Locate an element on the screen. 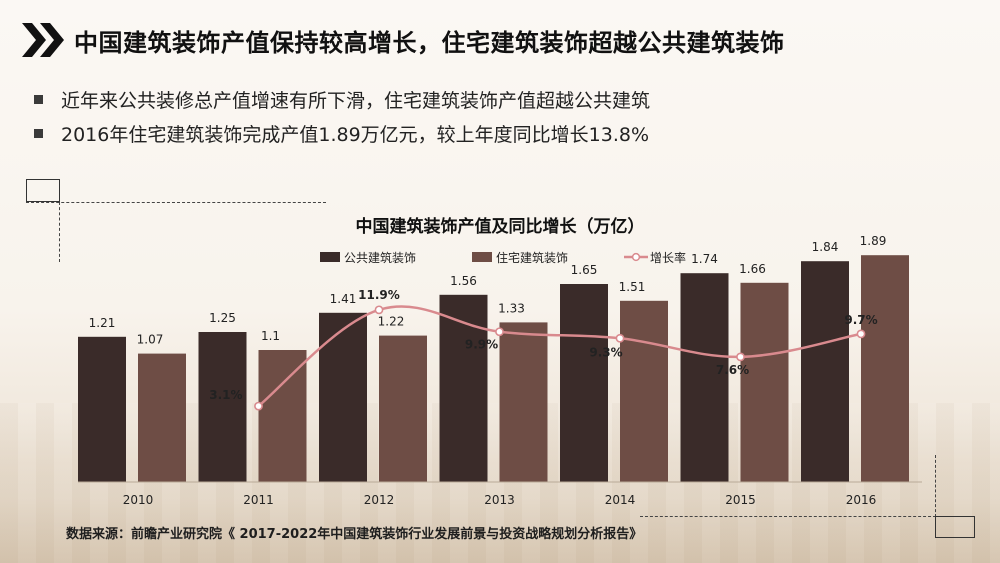 The width and height of the screenshot is (1000, 563). bar-label-public: 1.56 is located at coordinates (463, 281).